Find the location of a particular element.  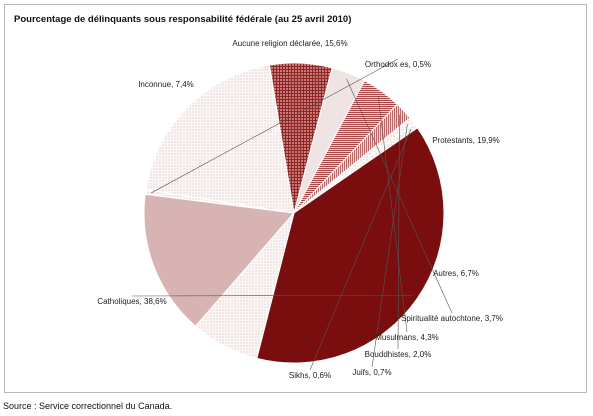

slice-label-juifs: Juifs, 0,7% is located at coordinates (371, 372).